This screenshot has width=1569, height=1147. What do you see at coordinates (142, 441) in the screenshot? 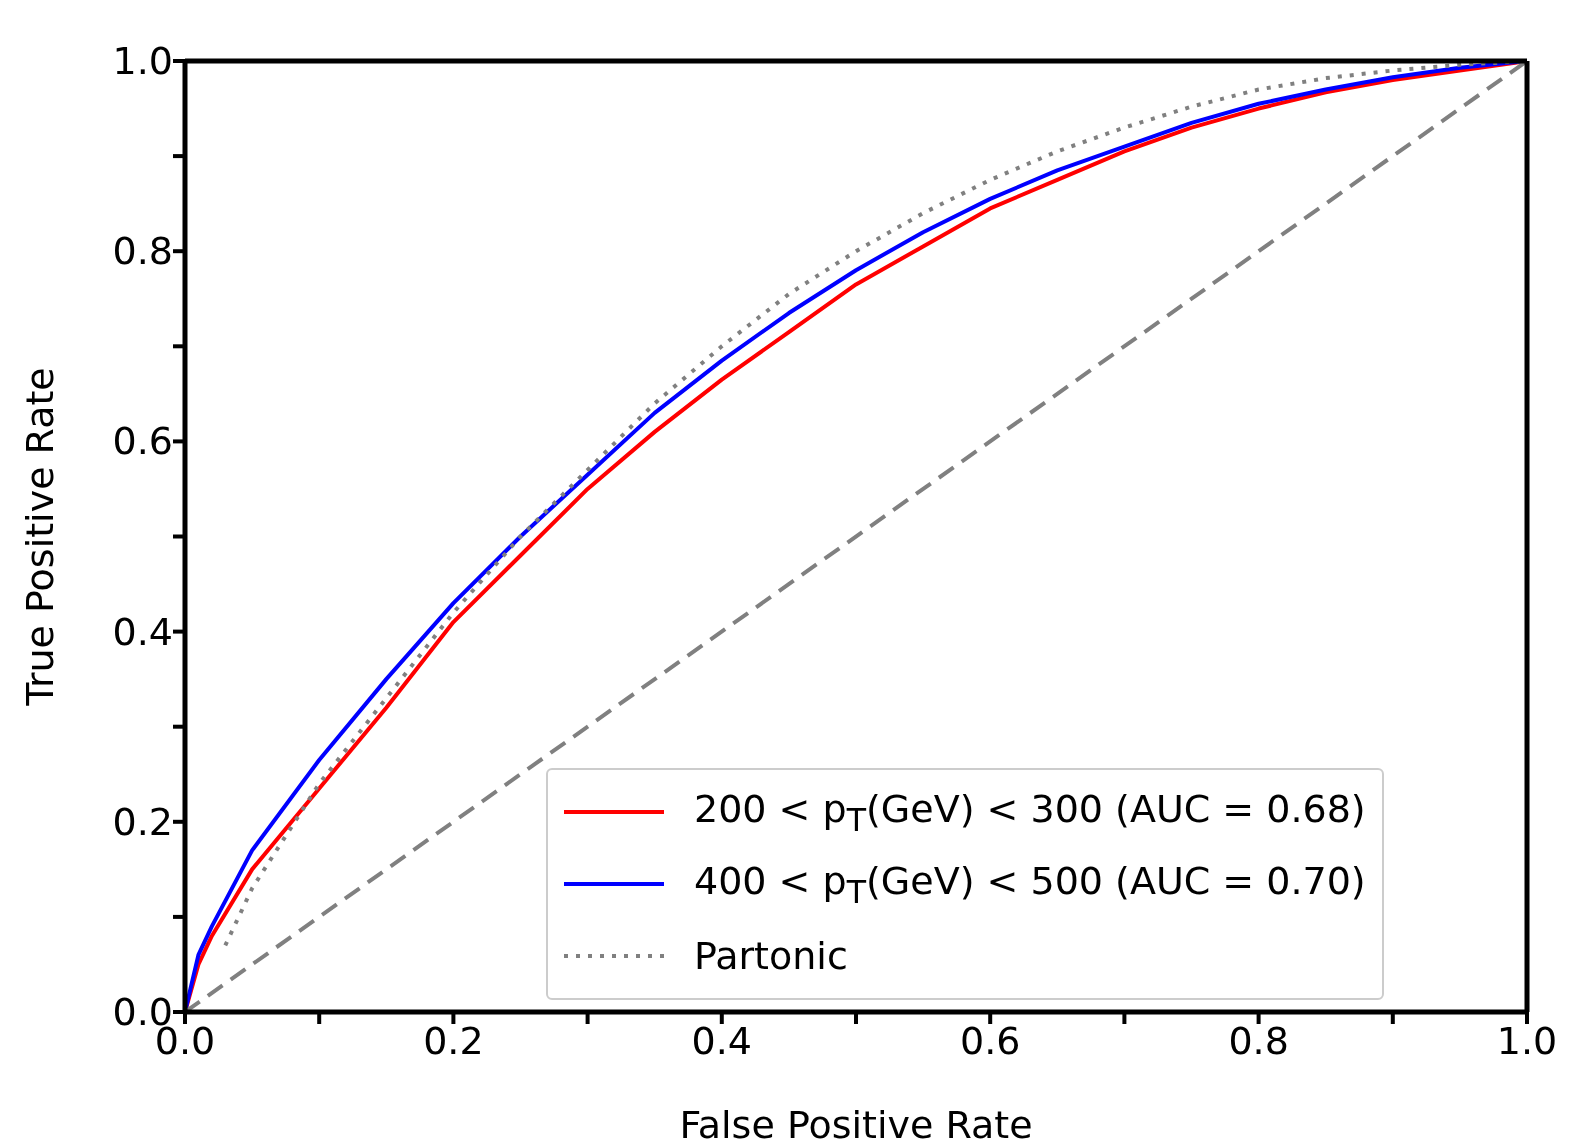
I see `y-tick-label: 0.6` at bounding box center [142, 441].